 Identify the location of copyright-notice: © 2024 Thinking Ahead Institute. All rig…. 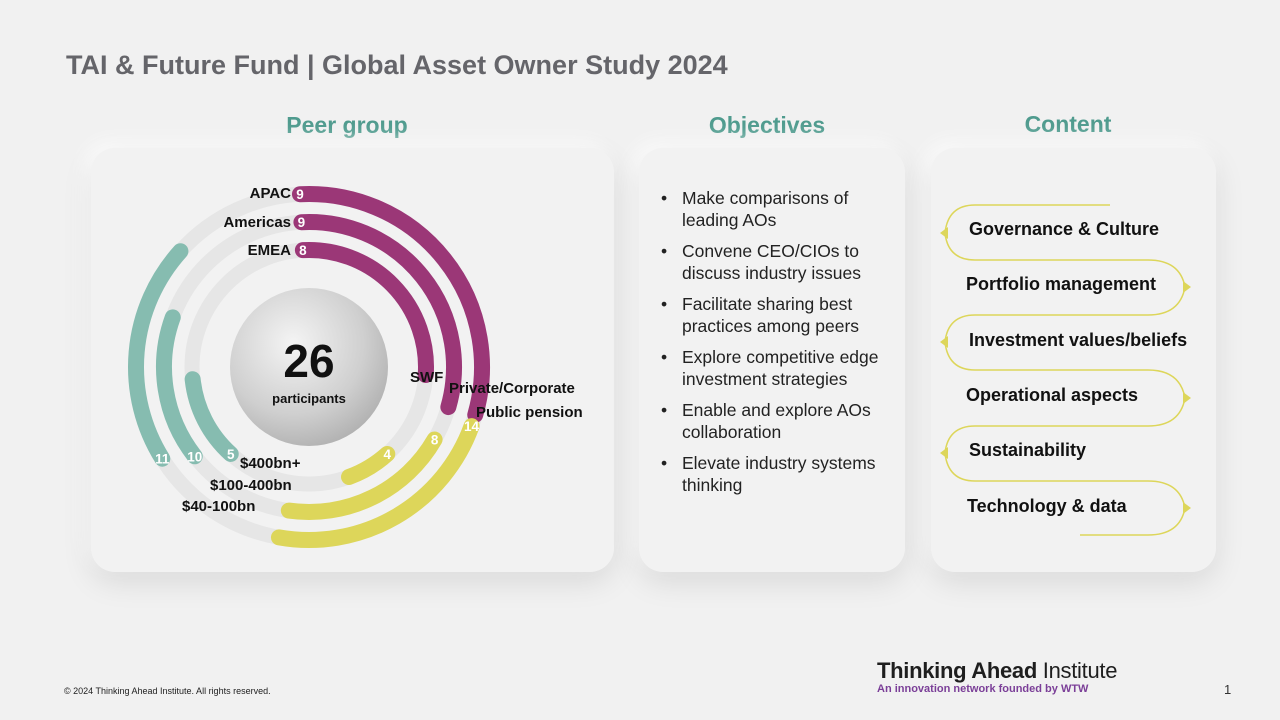
(167, 691).